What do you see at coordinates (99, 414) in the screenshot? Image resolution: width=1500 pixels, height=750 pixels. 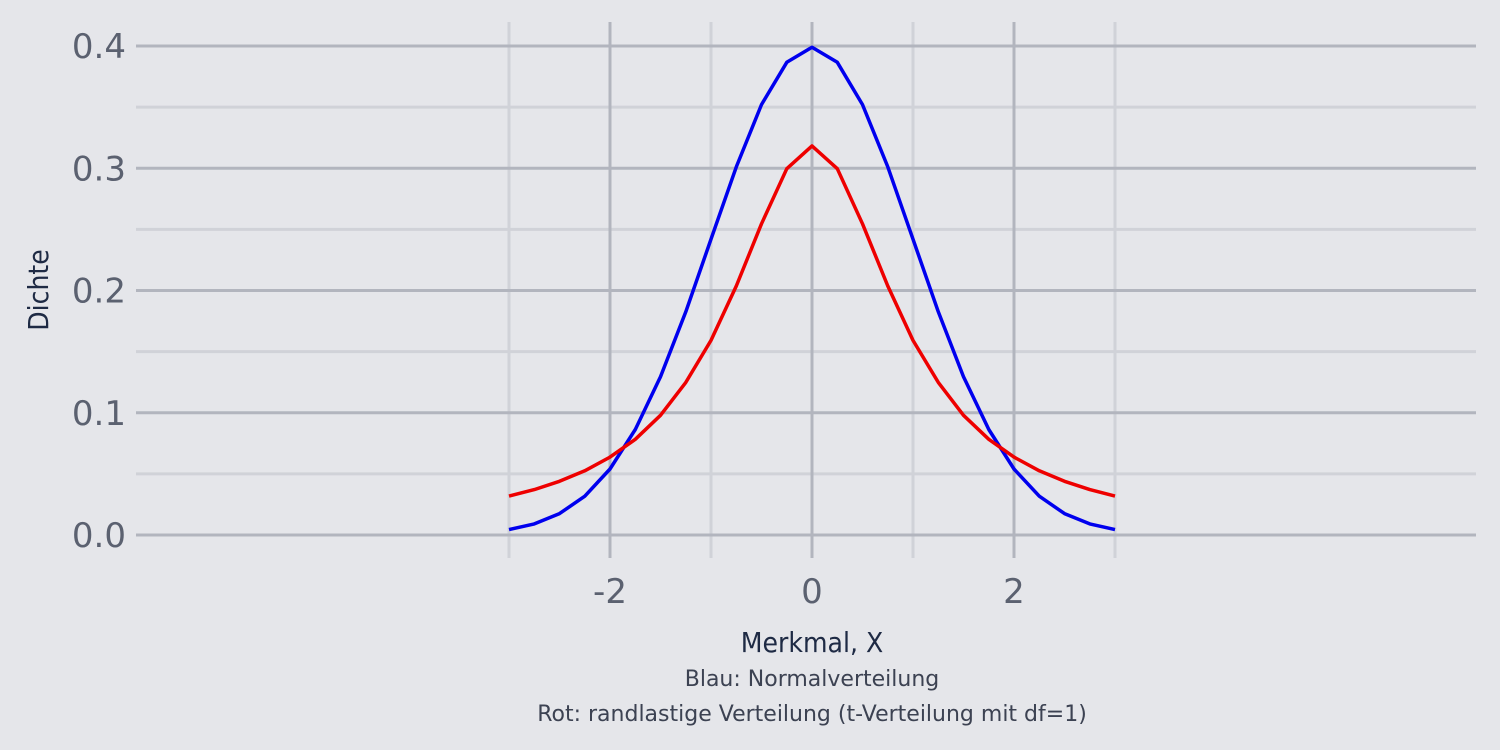 I see `y-tick-label: 0.1` at bounding box center [99, 414].